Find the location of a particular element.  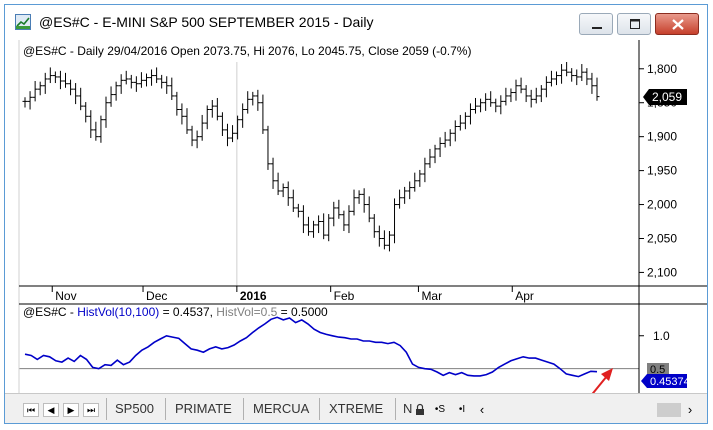

scroll-left-icon: ‹ is located at coordinates (482, 409).